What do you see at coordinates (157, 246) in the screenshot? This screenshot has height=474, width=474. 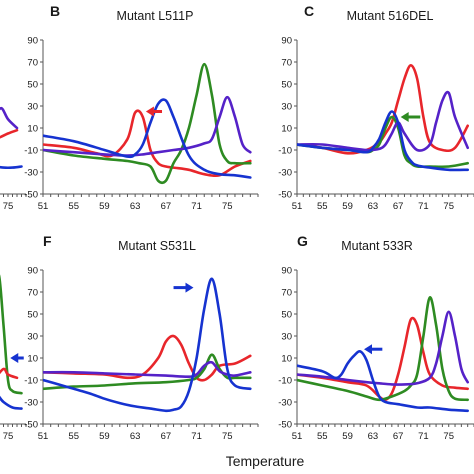 I see `panel-title: Mutant S531L` at bounding box center [157, 246].